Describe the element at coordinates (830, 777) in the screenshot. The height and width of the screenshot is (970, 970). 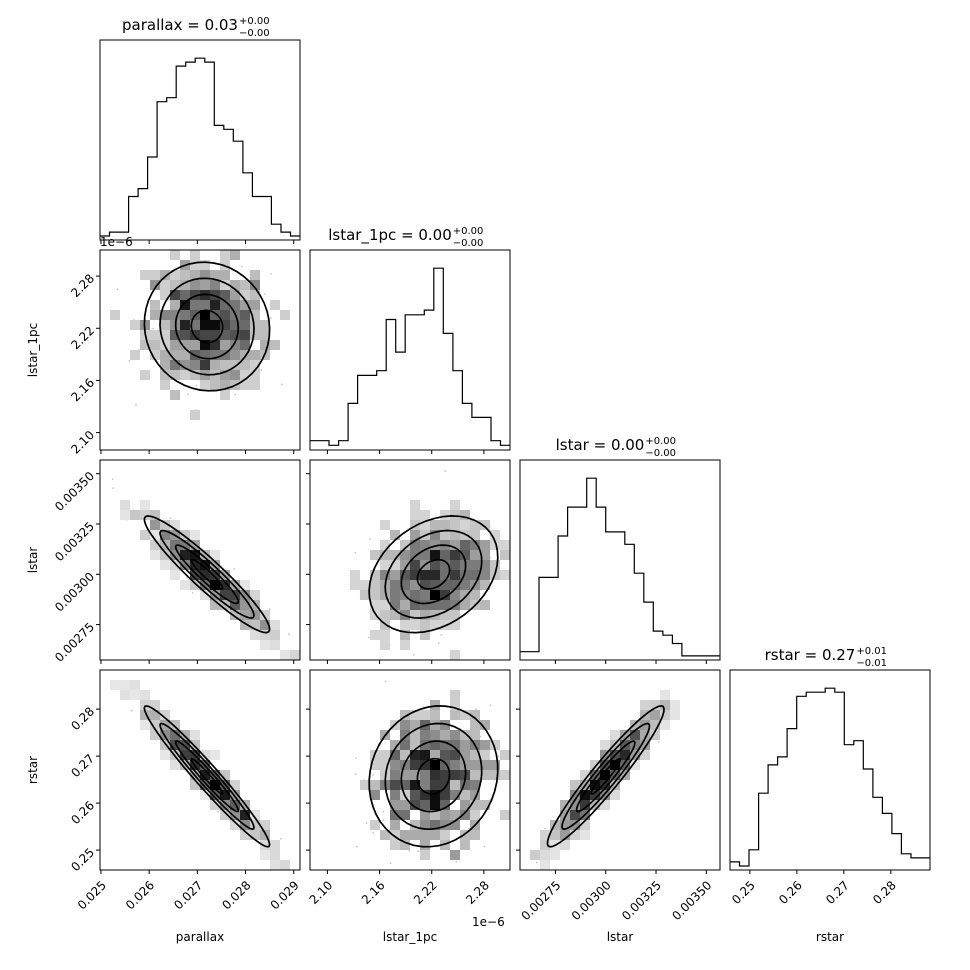
I see `histogram-step-rstar` at that location.